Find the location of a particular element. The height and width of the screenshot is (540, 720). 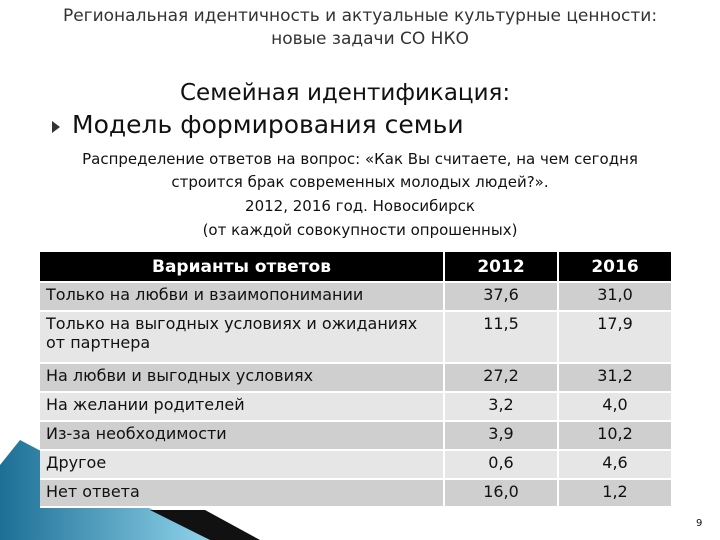

cell-answer: На желании родителей is located at coordinates (242, 407).